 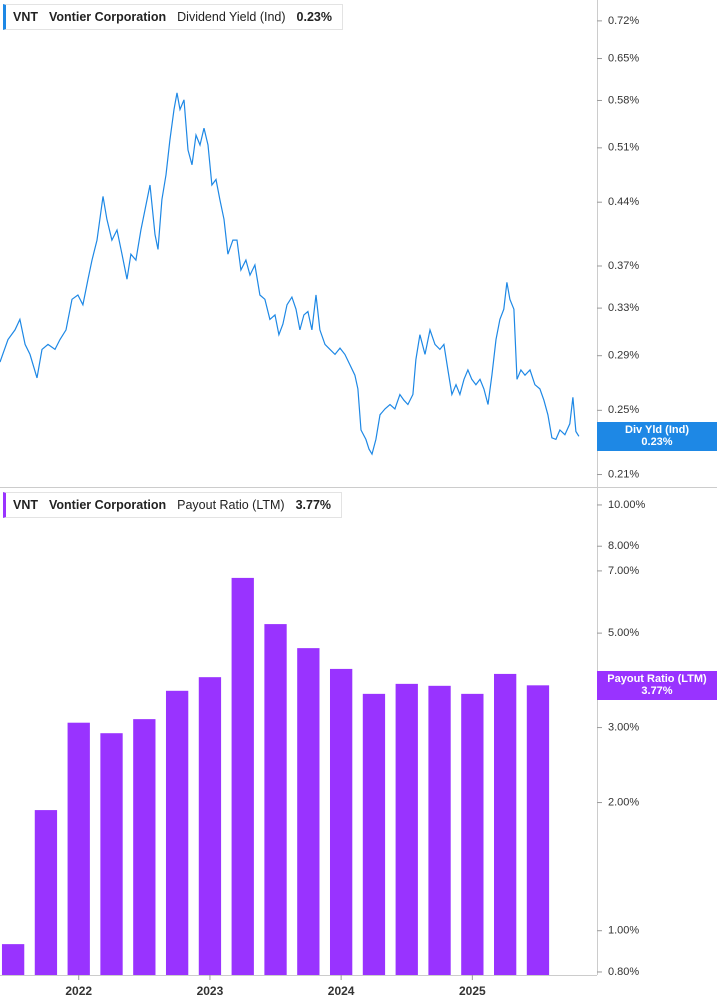 What do you see at coordinates (657, 679) in the screenshot?
I see `tag-name: Payout Ratio (LTM)` at bounding box center [657, 679].